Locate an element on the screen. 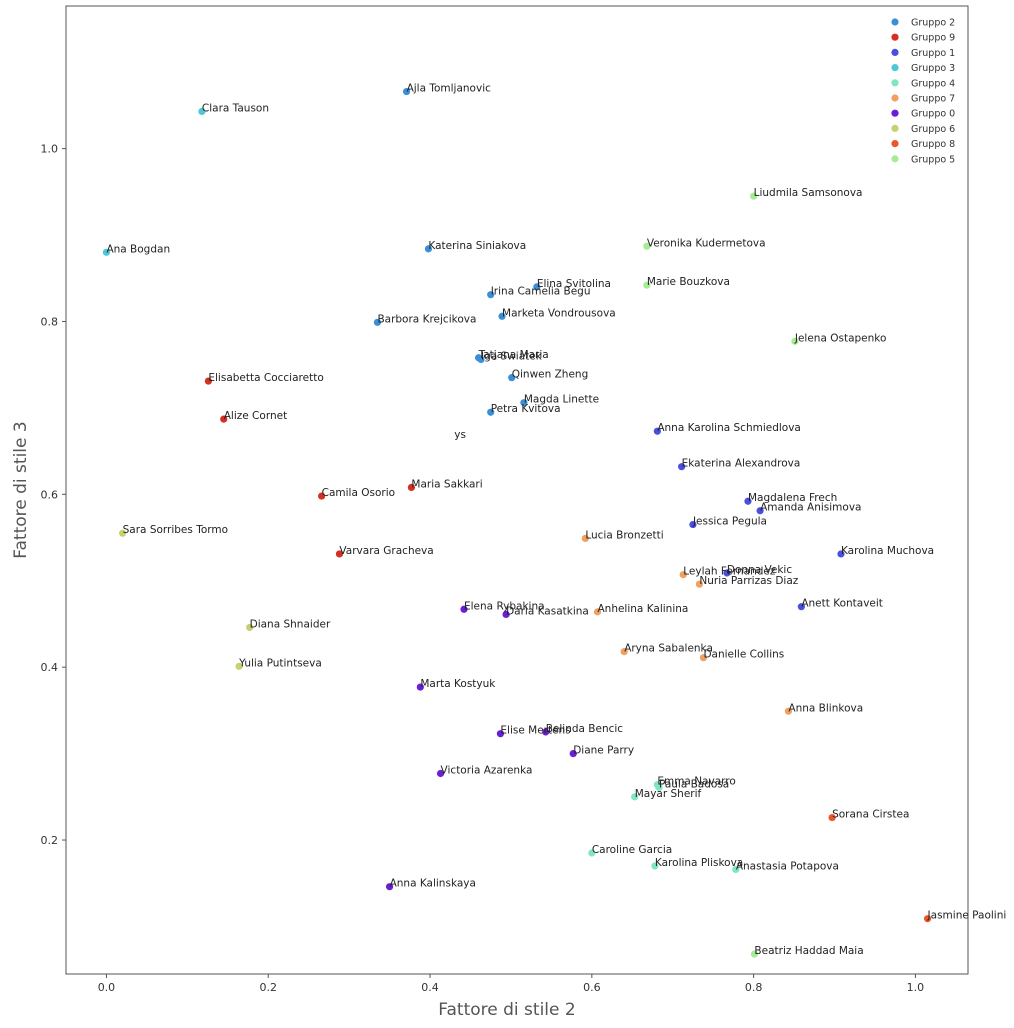 This screenshot has height=1028, width=1014. point-anhelina-kalinina is located at coordinates (597, 612).